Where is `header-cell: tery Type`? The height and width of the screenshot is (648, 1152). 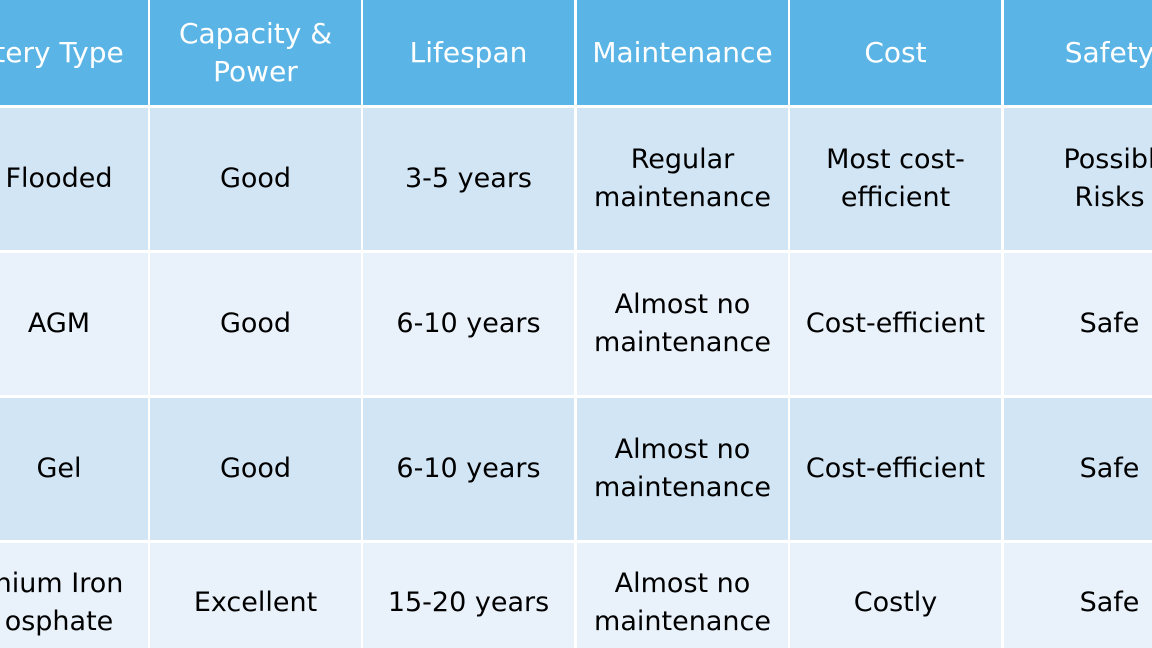 header-cell: tery Type is located at coordinates (74, 52).